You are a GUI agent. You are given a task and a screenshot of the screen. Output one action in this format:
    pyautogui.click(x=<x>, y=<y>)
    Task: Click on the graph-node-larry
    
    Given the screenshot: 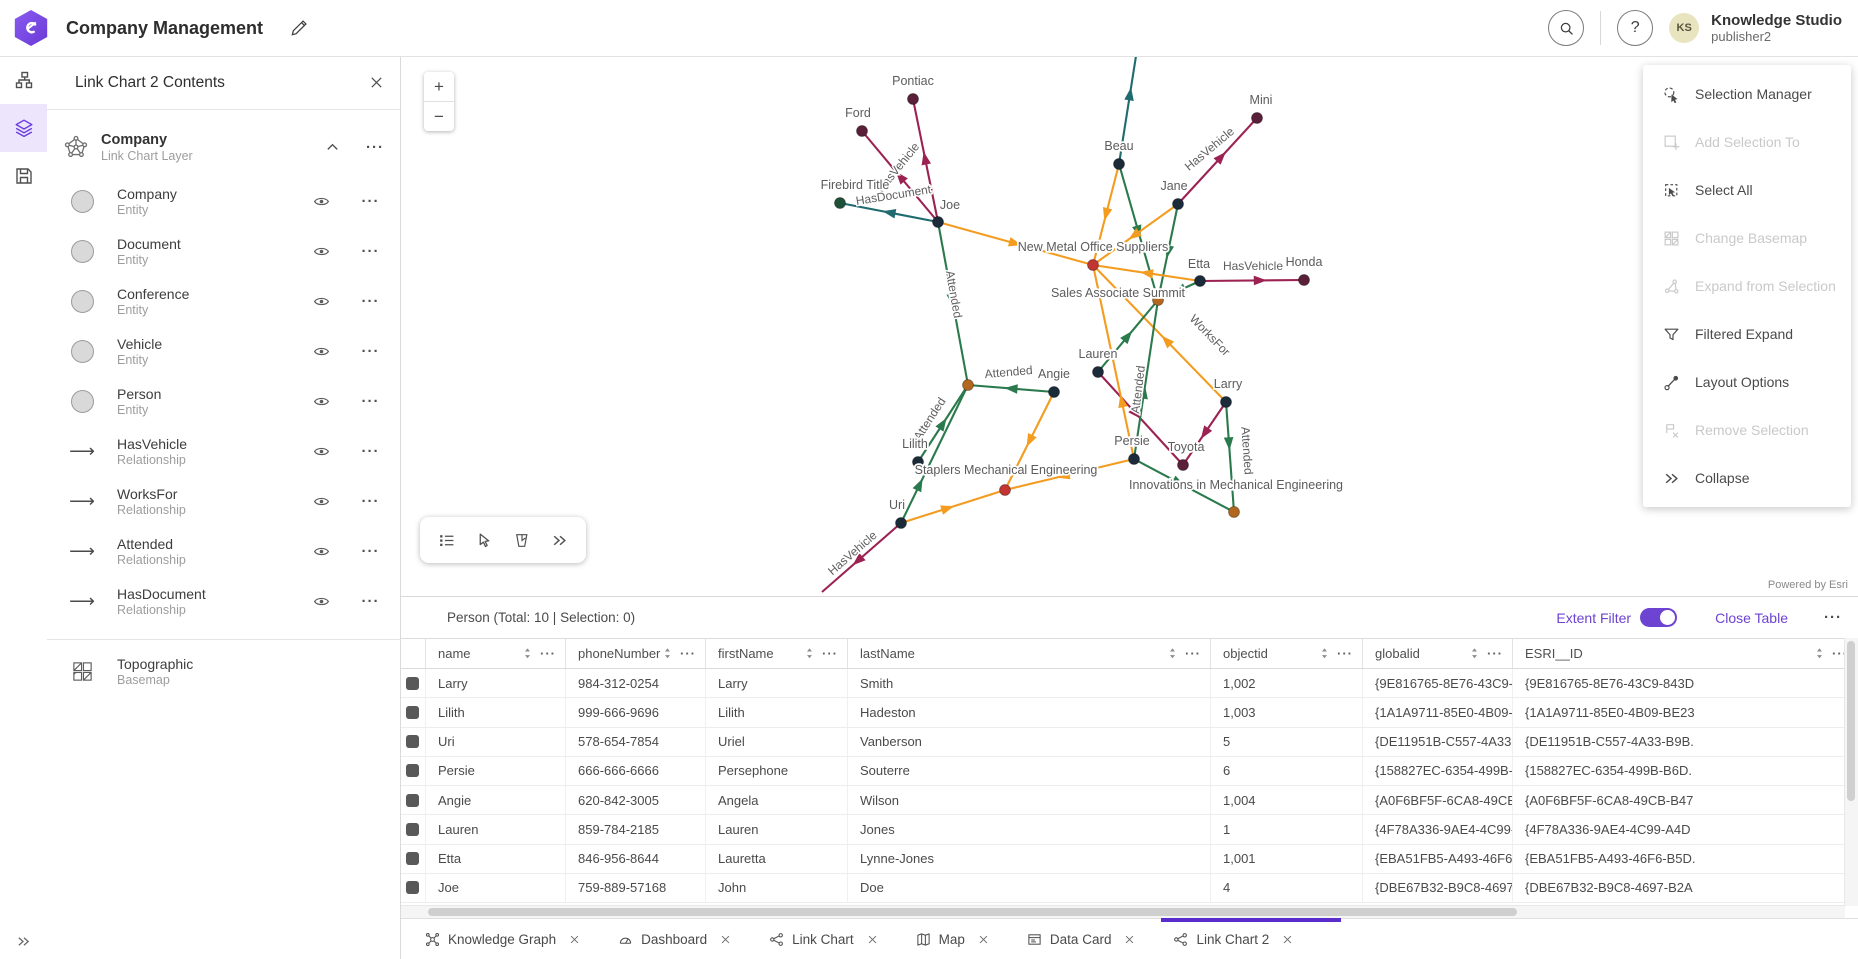 What is the action you would take?
    pyautogui.click(x=1226, y=402)
    